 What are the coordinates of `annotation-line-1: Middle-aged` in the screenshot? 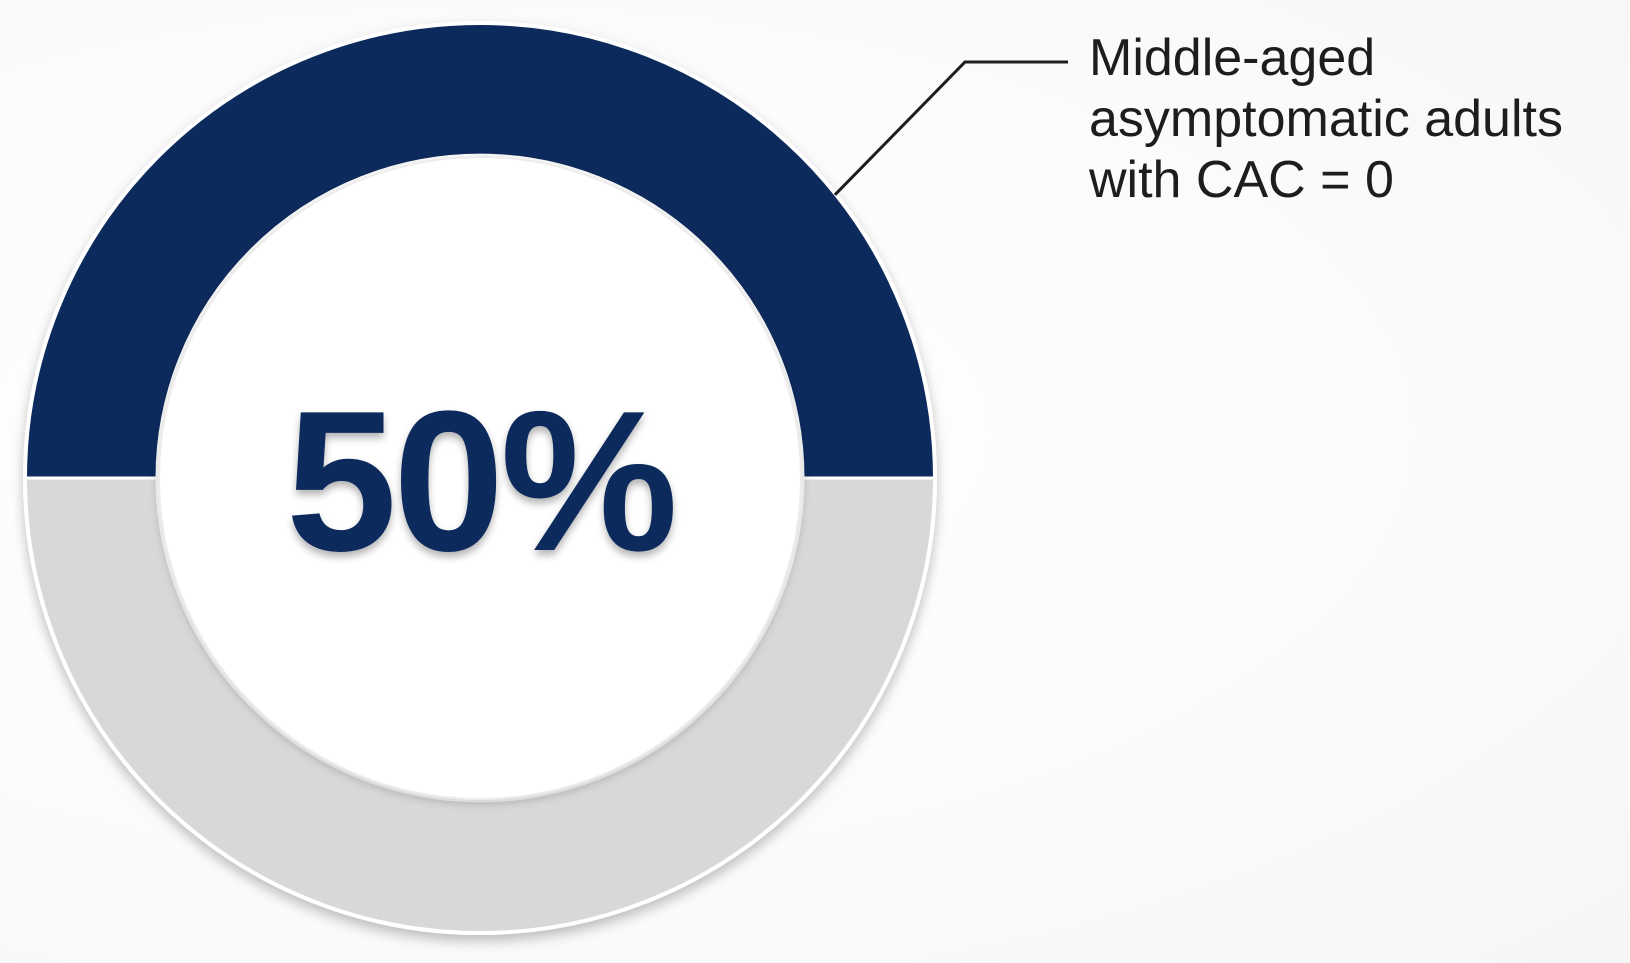 It's located at (1232, 58).